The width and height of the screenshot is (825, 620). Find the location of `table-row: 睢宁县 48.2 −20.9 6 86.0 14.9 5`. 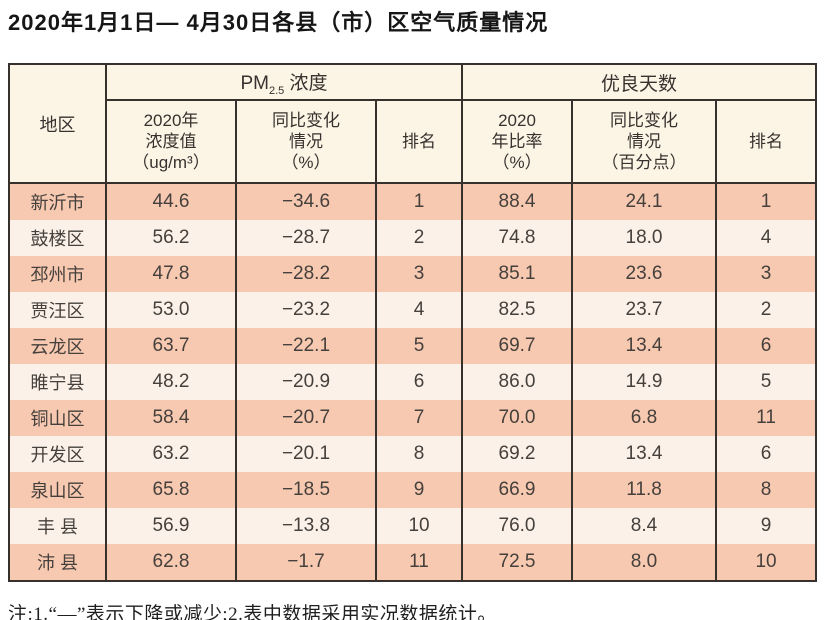

table-row: 睢宁县 48.2 −20.9 6 86.0 14.9 5 is located at coordinates (413, 382).